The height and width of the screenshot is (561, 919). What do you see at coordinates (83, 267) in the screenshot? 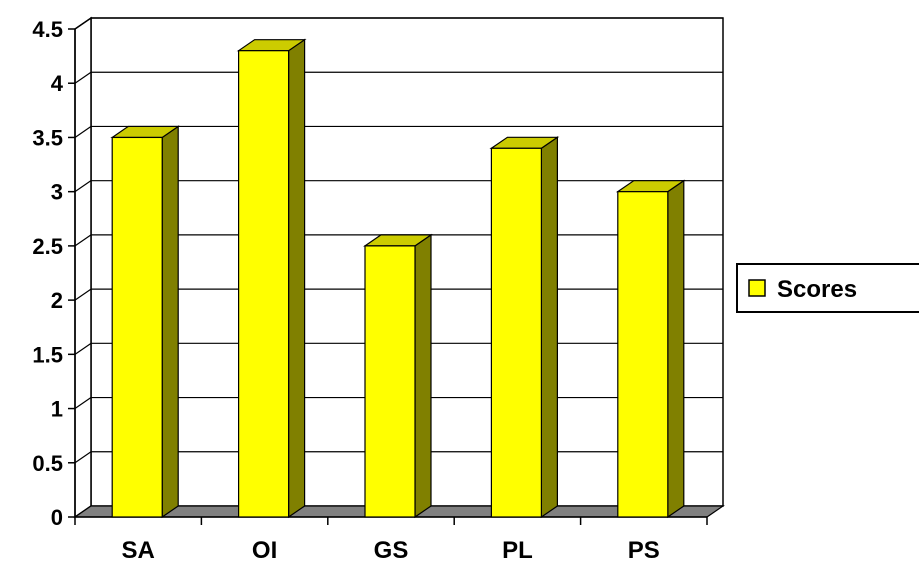
I see `side-wall` at bounding box center [83, 267].